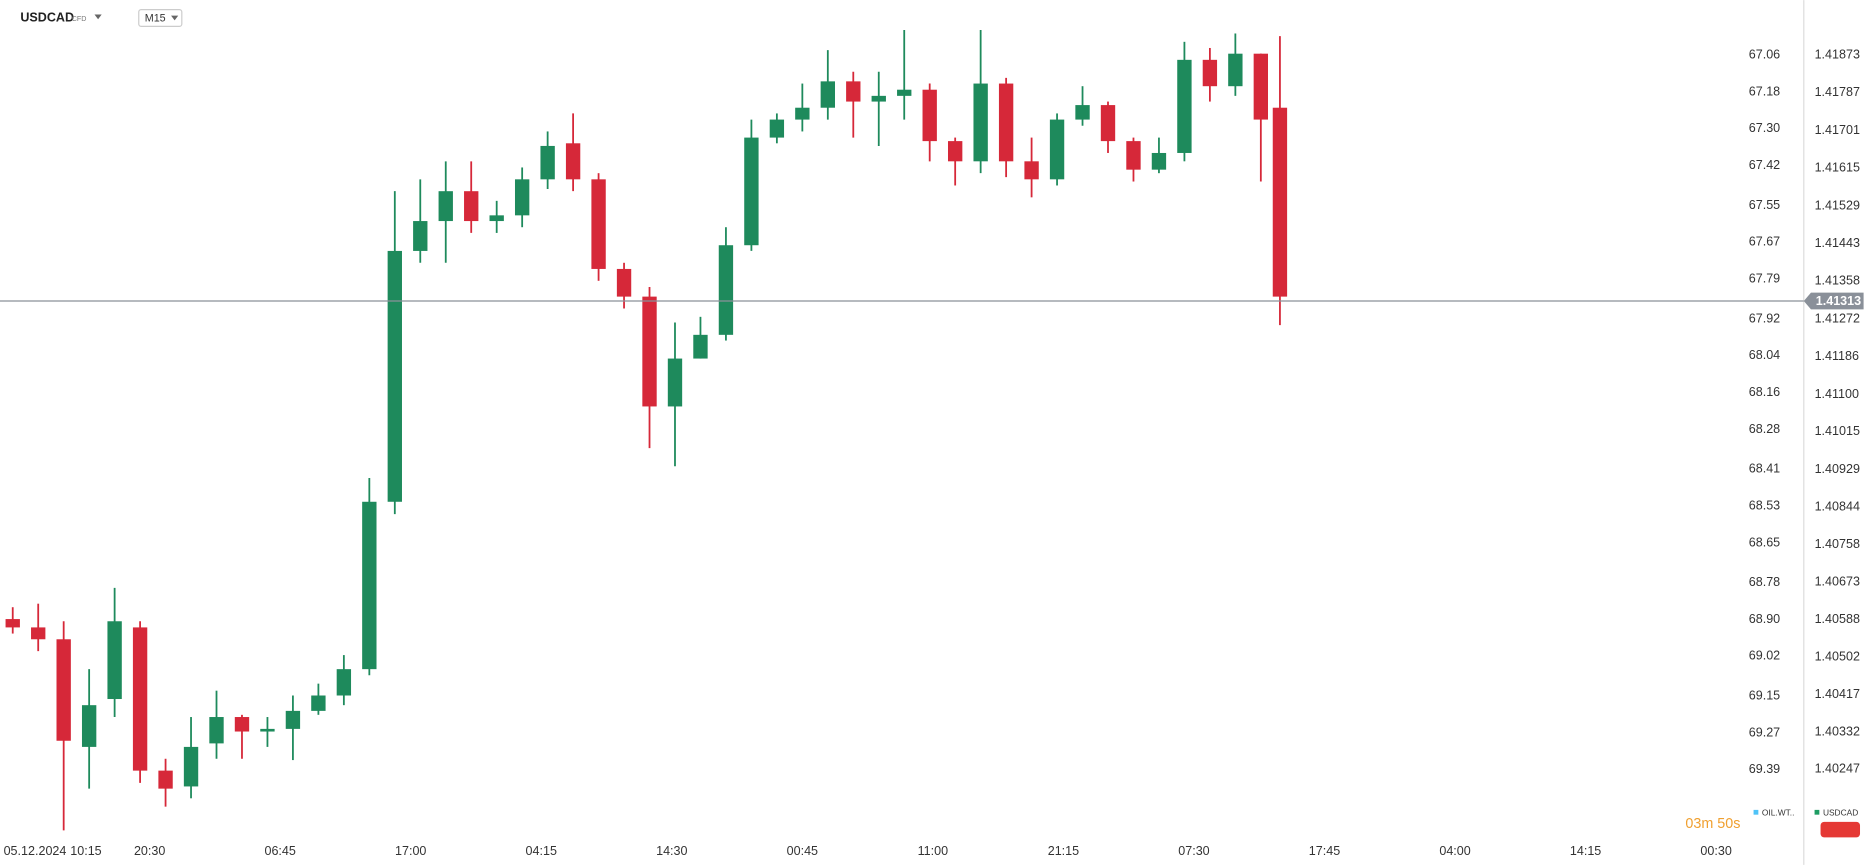  What do you see at coordinates (1837, 657) in the screenshot?
I see `y-tick-label: 1.40502` at bounding box center [1837, 657].